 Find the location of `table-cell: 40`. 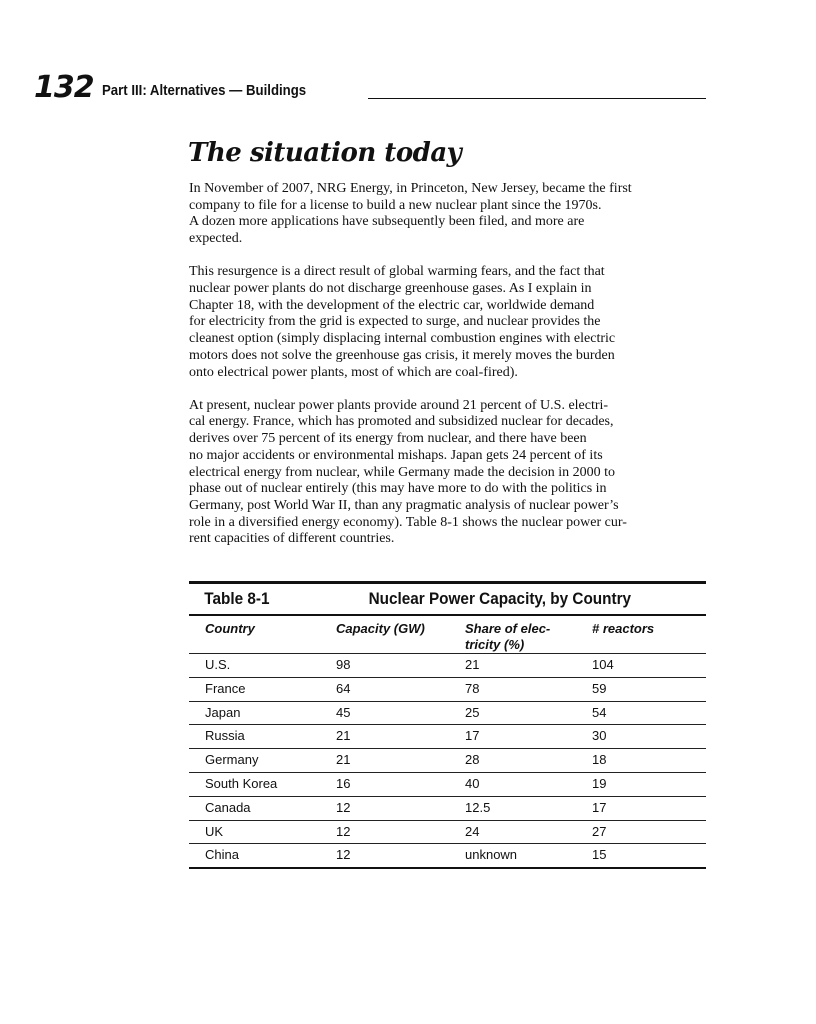

table-cell: 40 is located at coordinates (472, 783).